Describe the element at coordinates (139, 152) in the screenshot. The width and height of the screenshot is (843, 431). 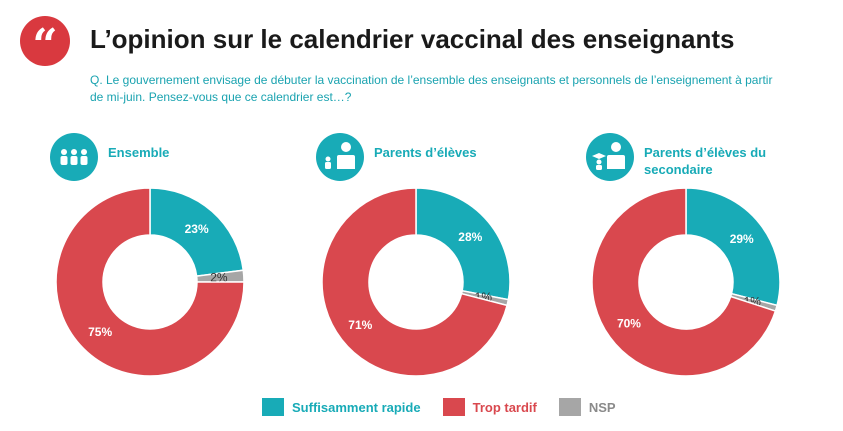
I see `chart-title: Ensemble` at that location.